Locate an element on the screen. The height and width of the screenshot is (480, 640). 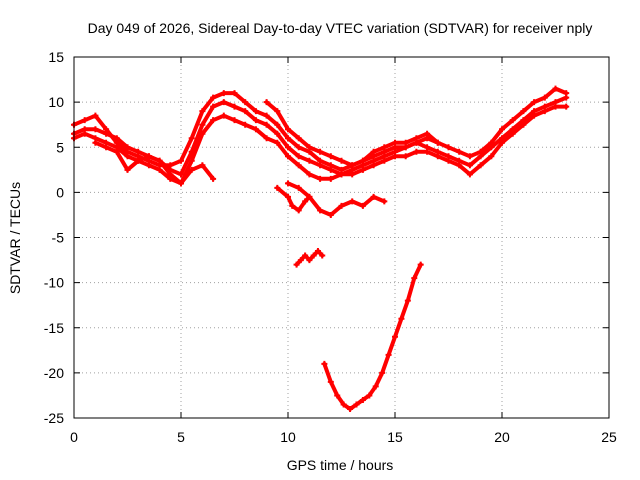
y-tick-label: -10 is located at coordinates (54, 283).